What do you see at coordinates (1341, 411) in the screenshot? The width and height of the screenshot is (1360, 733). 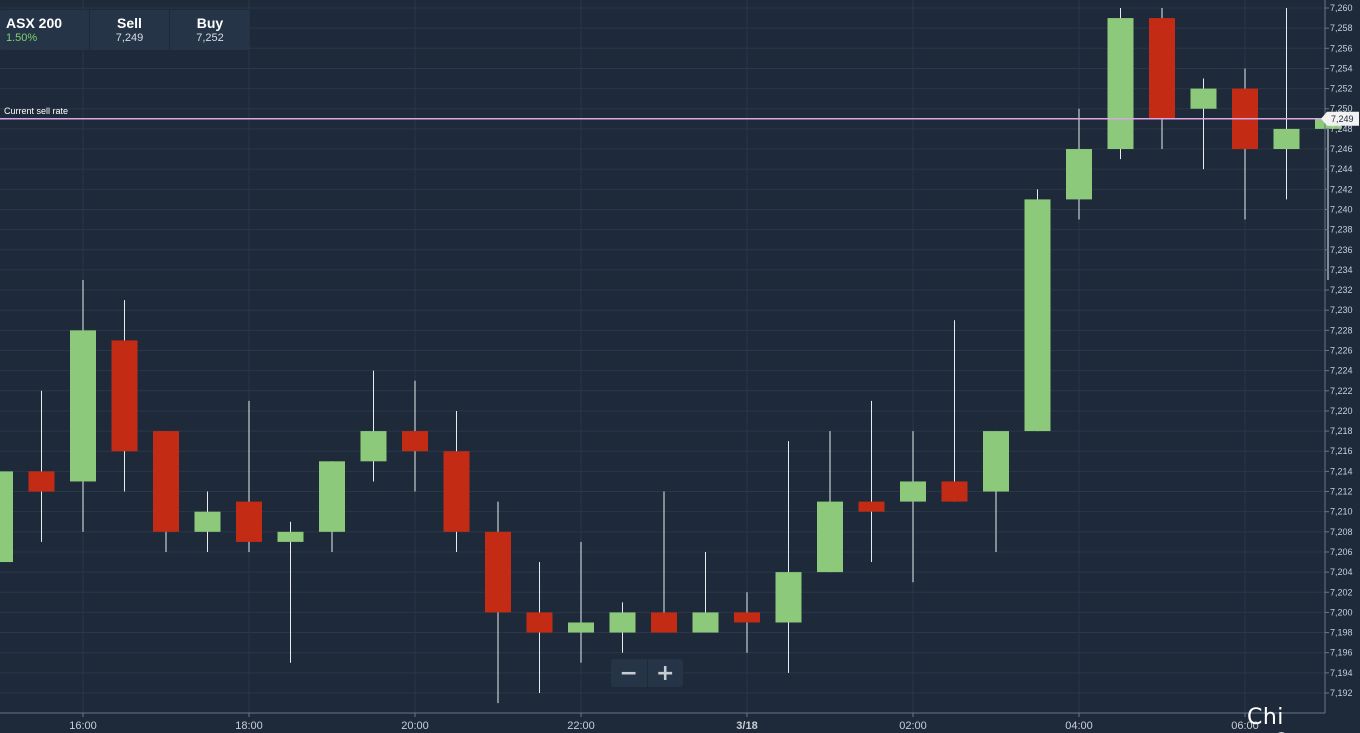 I see `y-tick-label: 7,220` at bounding box center [1341, 411].